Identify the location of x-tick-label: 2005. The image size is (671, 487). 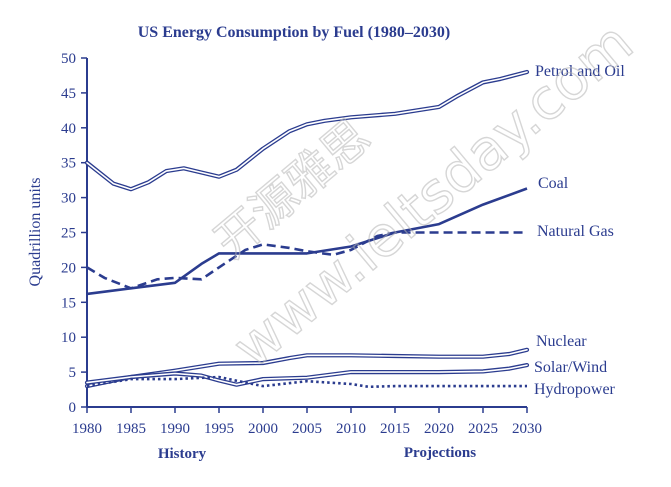
(307, 429).